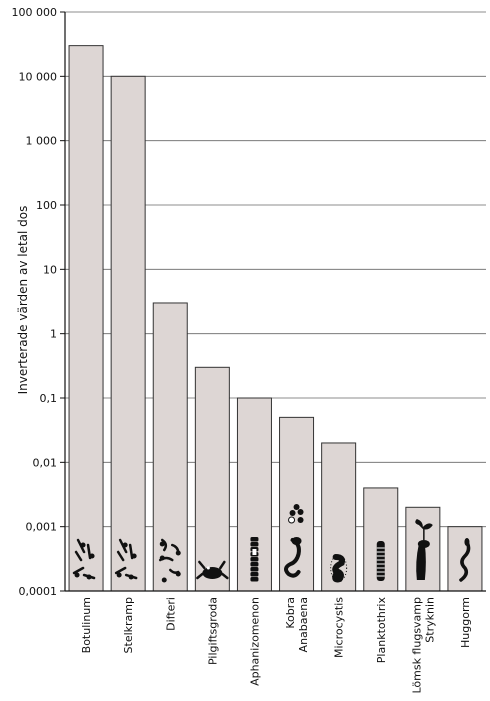 Image resolution: width=490 pixels, height=701 pixels. What do you see at coordinates (86, 625) in the screenshot?
I see `category-label: Botulinum` at bounding box center [86, 625].